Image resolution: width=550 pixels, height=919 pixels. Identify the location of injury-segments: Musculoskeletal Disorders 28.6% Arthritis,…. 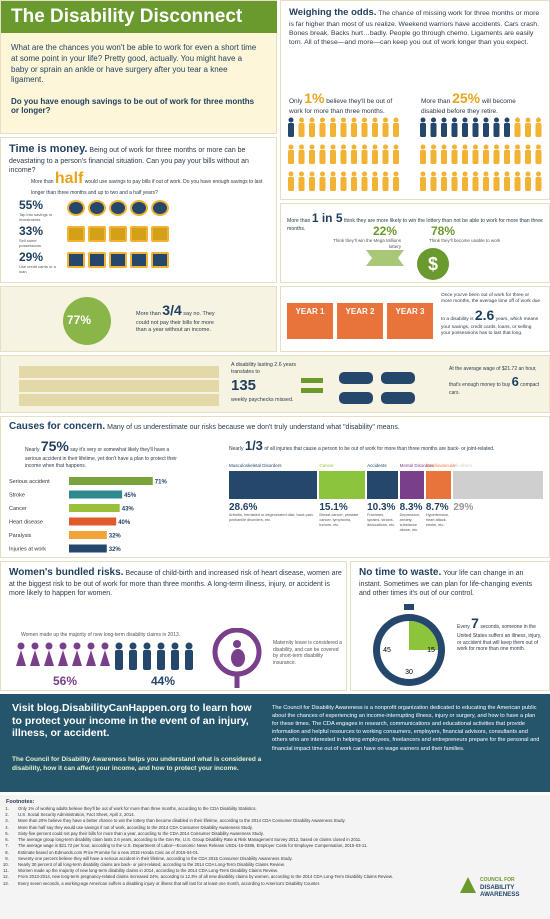
(387, 509).